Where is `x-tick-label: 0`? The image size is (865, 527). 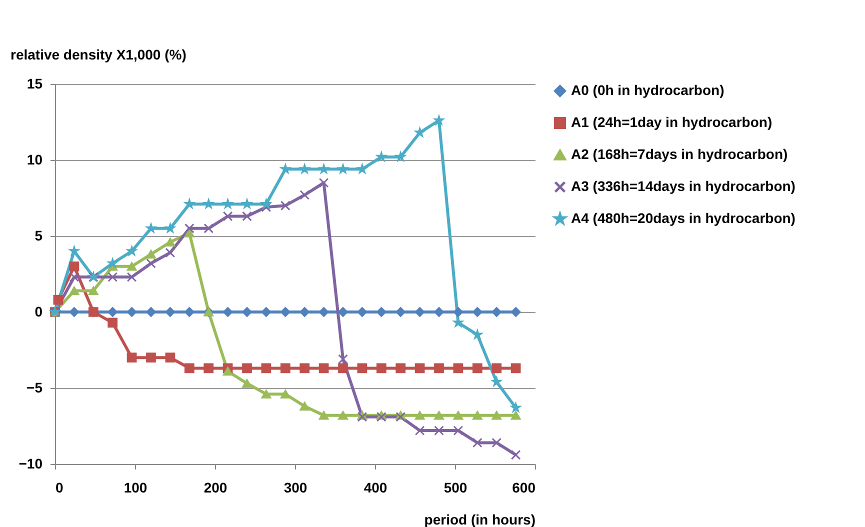 x-tick-label: 0 is located at coordinates (60, 488).